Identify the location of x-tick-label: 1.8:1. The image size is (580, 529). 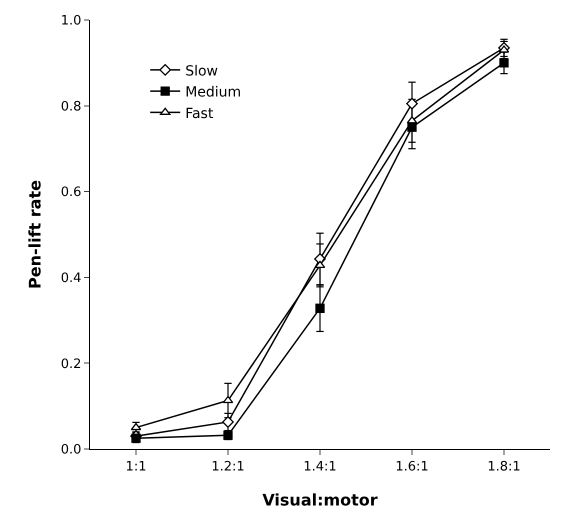
(504, 467).